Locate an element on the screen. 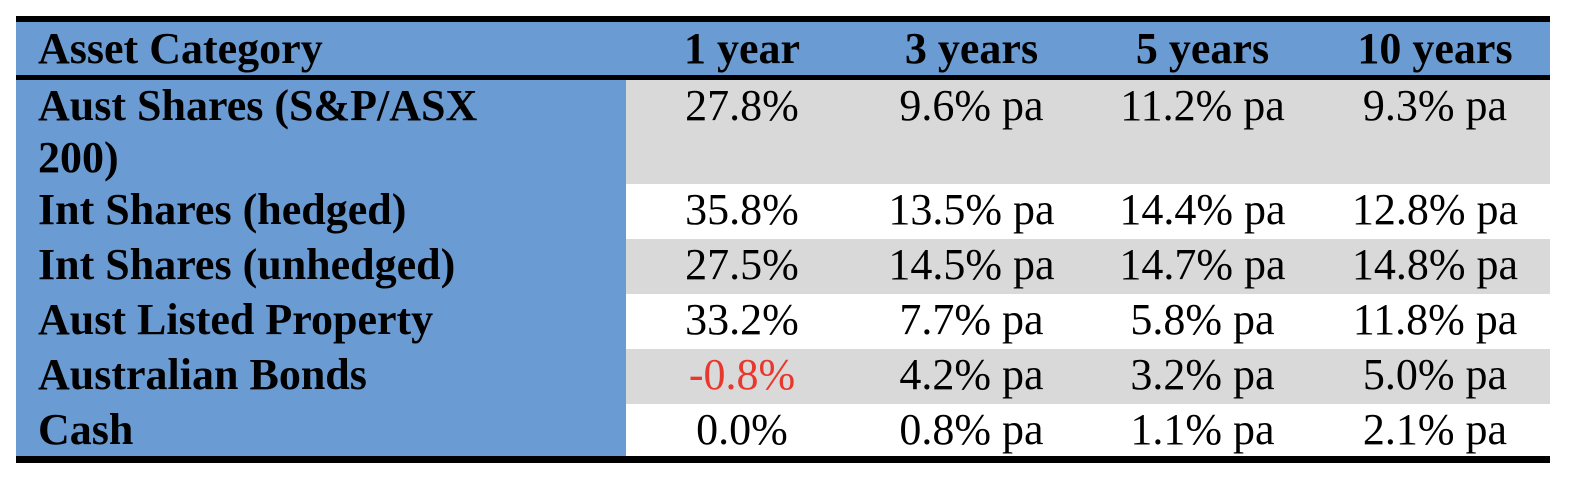  header-cell: 10 years is located at coordinates (1435, 48).